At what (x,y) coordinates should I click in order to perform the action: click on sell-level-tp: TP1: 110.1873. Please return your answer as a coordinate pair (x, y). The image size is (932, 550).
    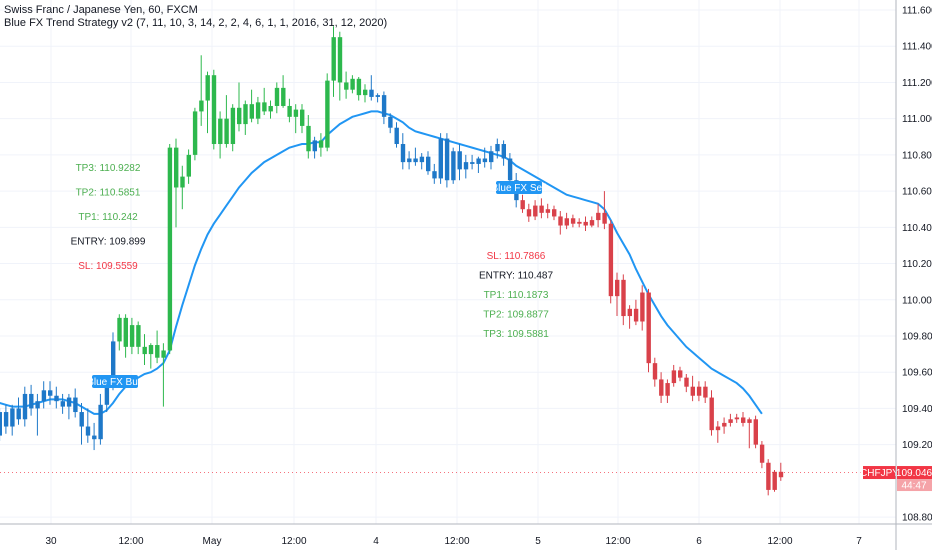
    Looking at the image, I should click on (516, 295).